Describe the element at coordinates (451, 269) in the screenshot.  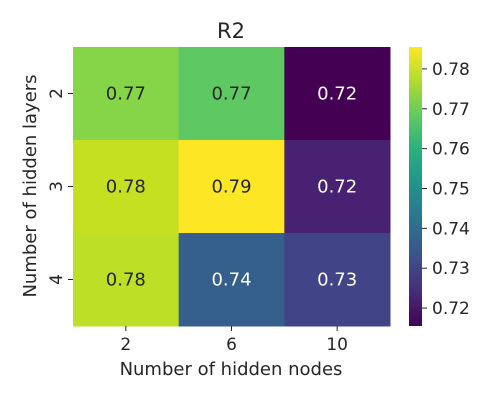
I see `colorbar-tick-label: 0.73` at that location.